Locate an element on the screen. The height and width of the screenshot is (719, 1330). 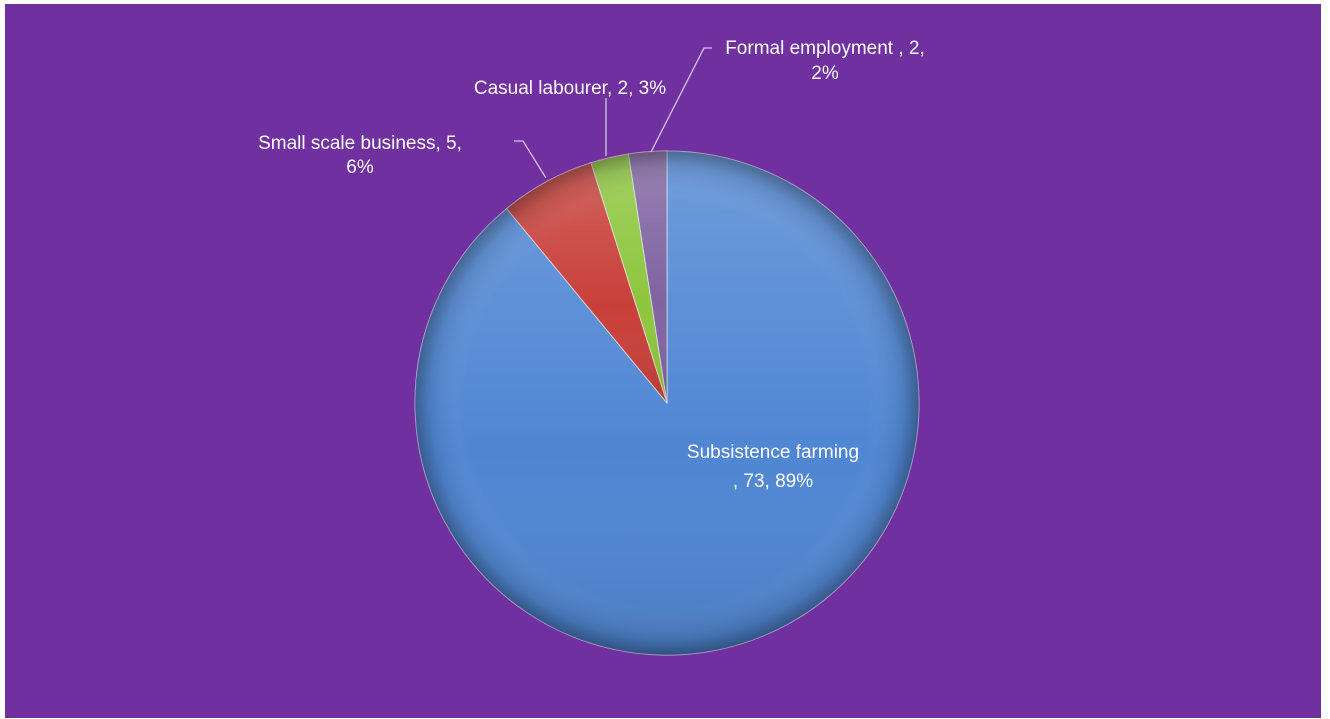
data-label-subsistence-farming: Subsistence farming , 73, 89% is located at coordinates (773, 467).